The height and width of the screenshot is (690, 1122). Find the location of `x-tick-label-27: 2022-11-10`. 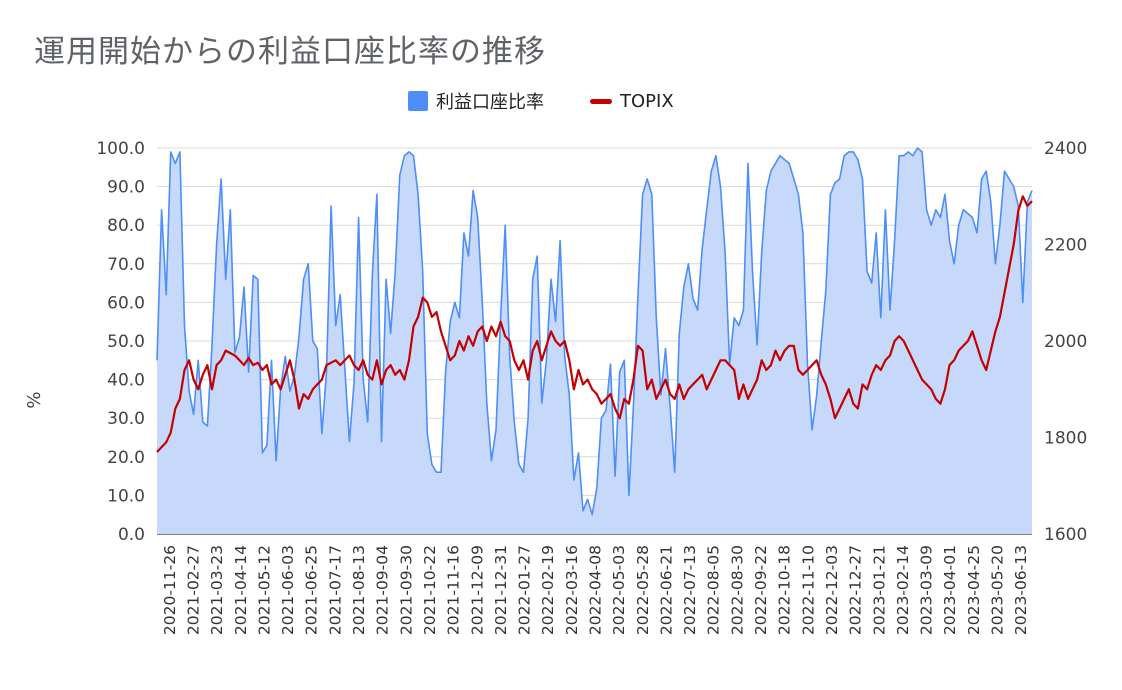

x-tick-label-27: 2022-11-10 is located at coordinates (808, 590).